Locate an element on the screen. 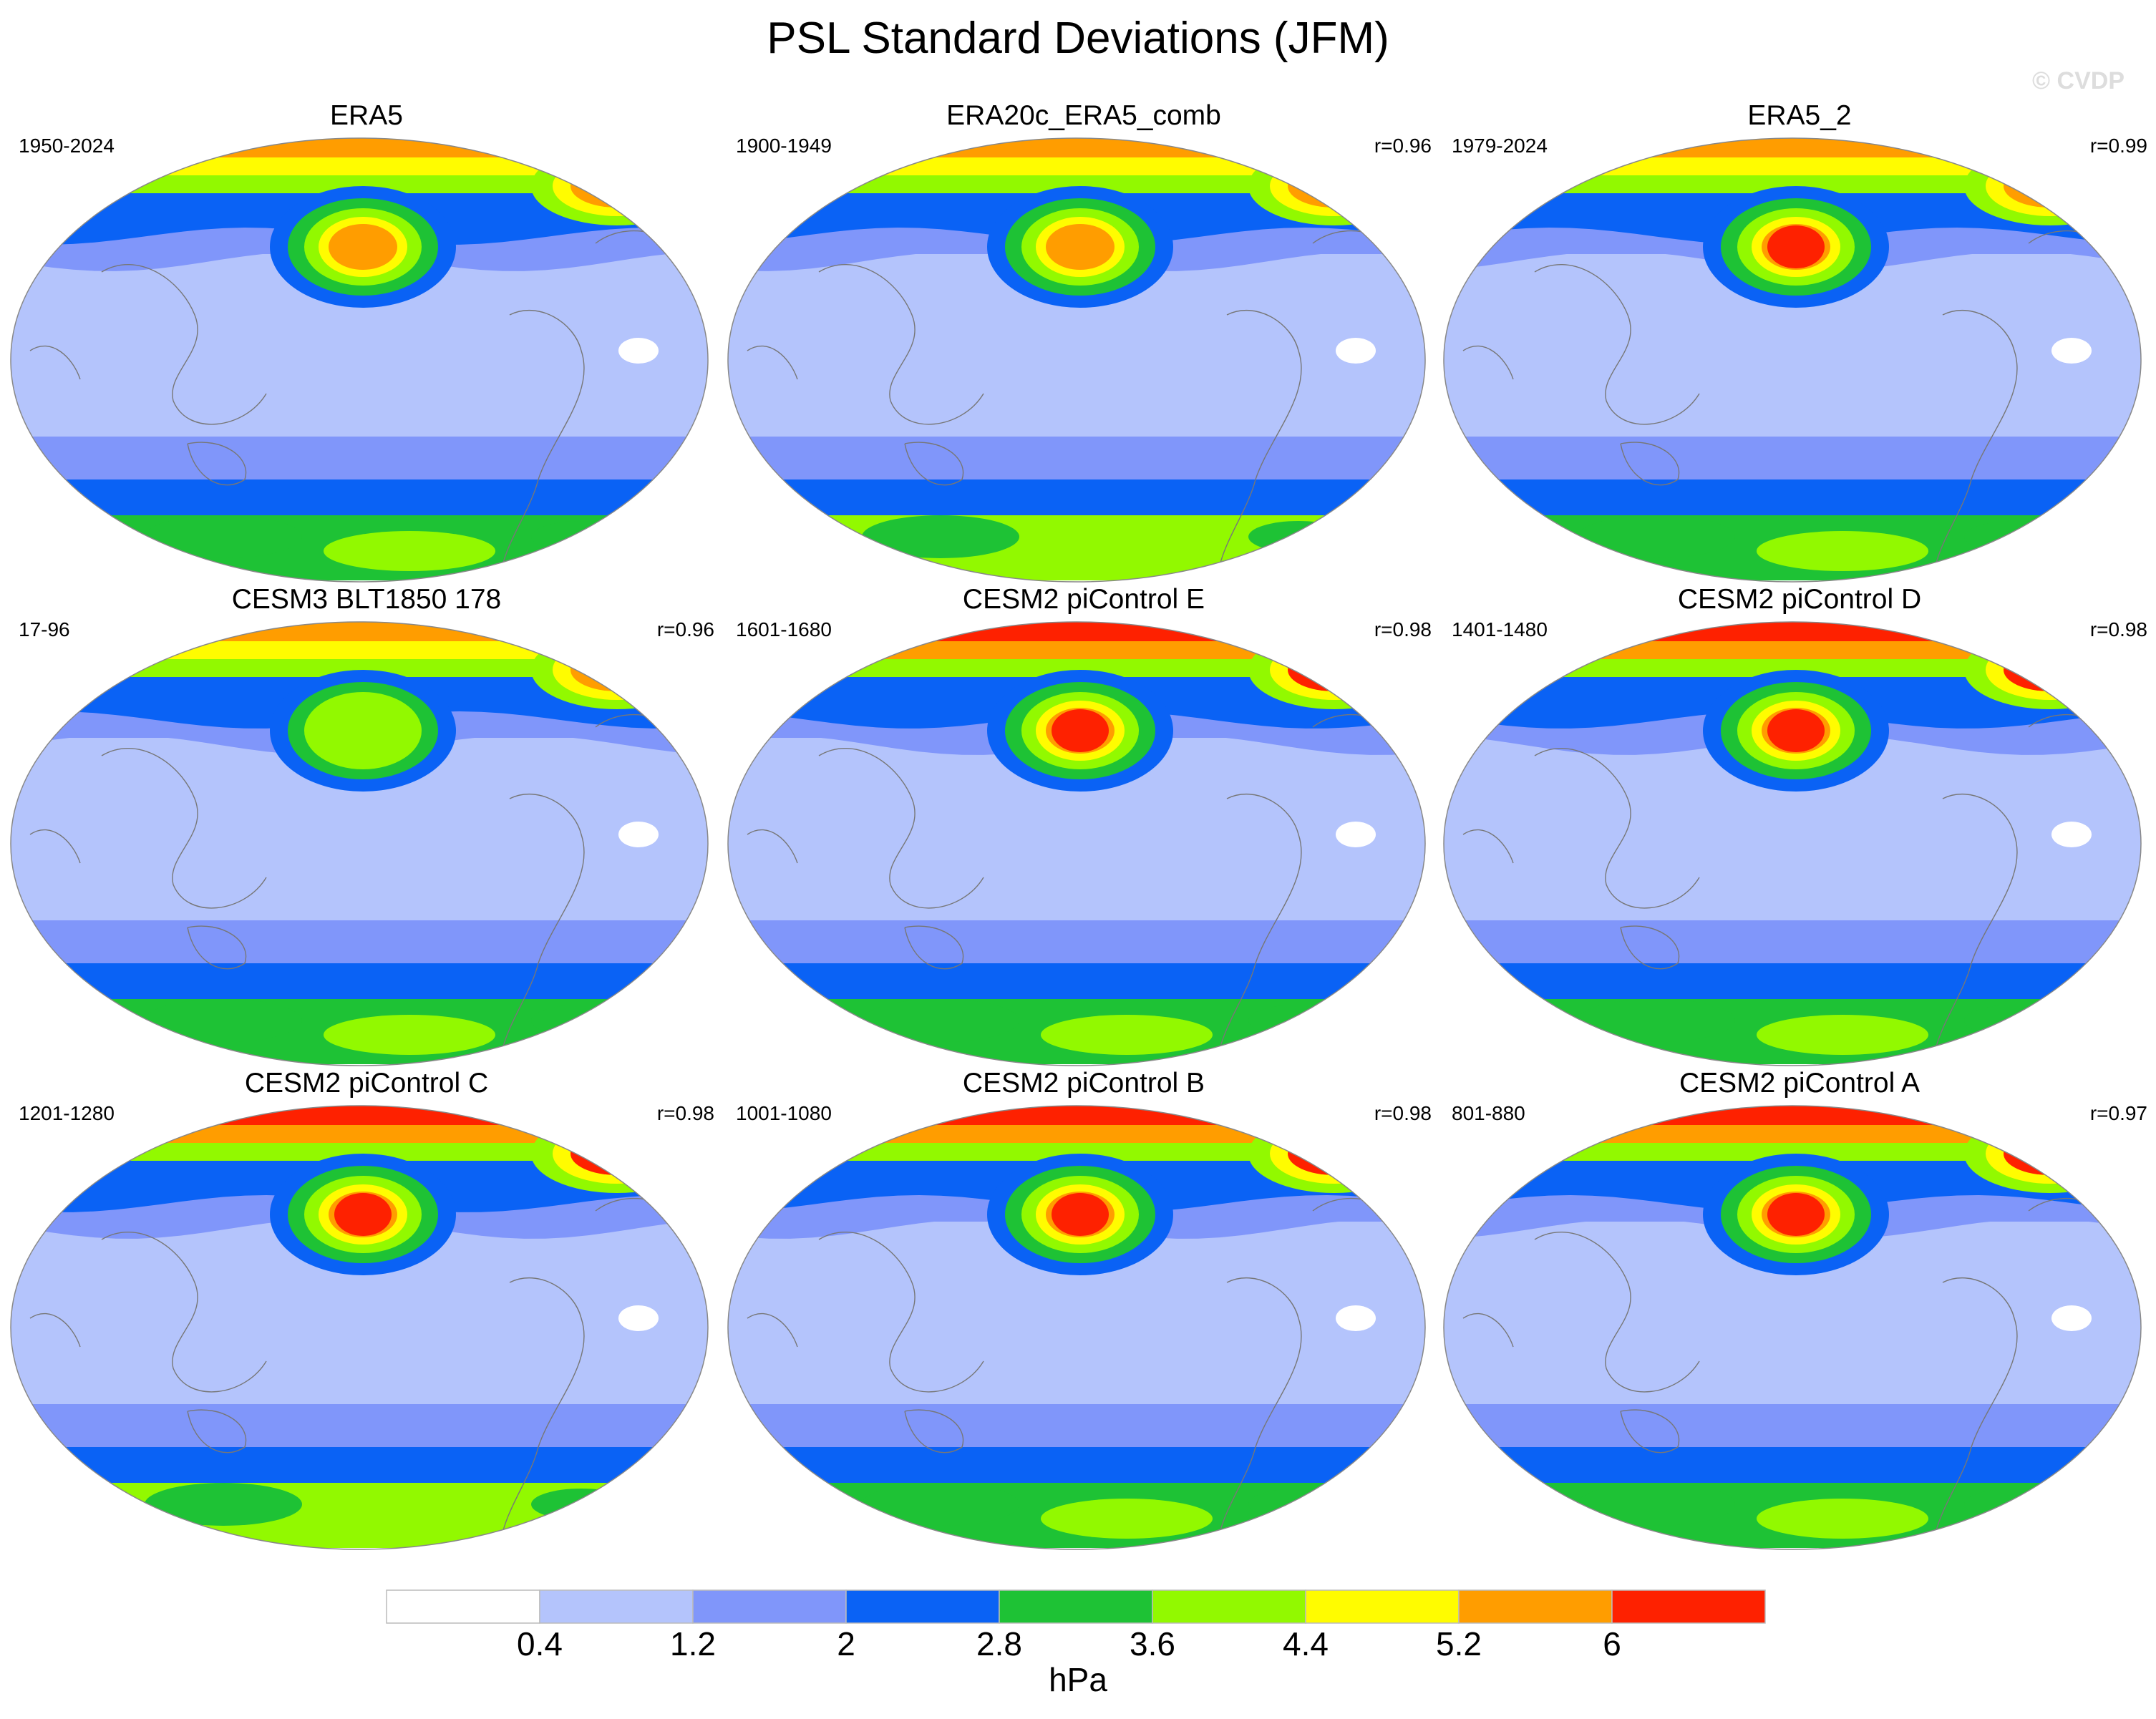  panel-correlation: r=0.99 is located at coordinates (2118, 146).